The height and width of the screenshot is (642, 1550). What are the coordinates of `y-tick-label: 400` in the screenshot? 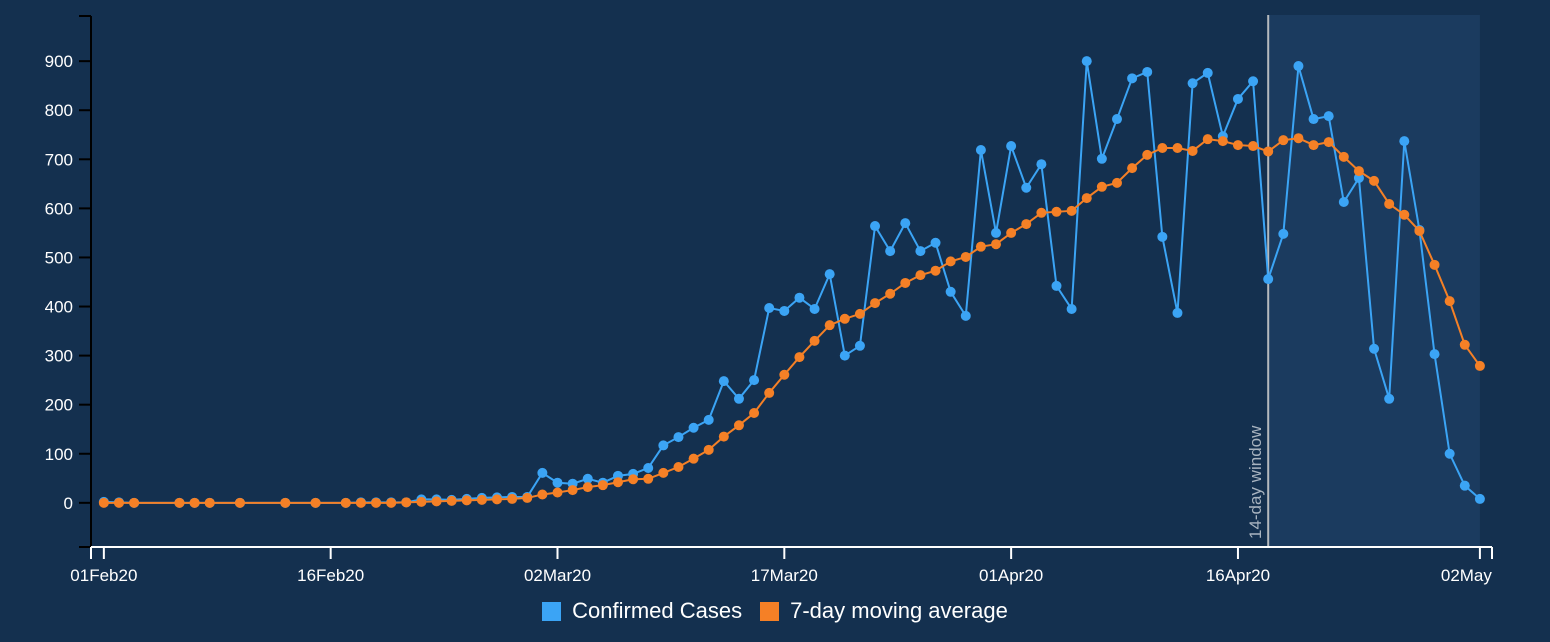 It's located at (59, 307).